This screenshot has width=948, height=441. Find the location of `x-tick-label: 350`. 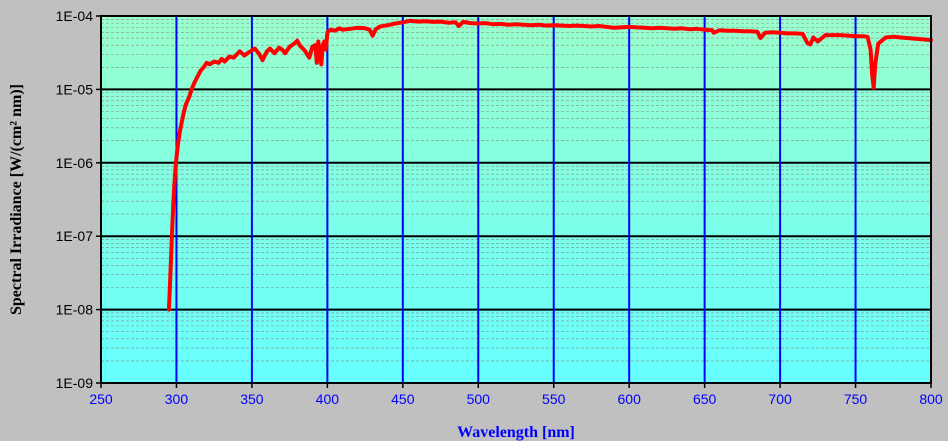

x-tick-label: 350 is located at coordinates (252, 399).